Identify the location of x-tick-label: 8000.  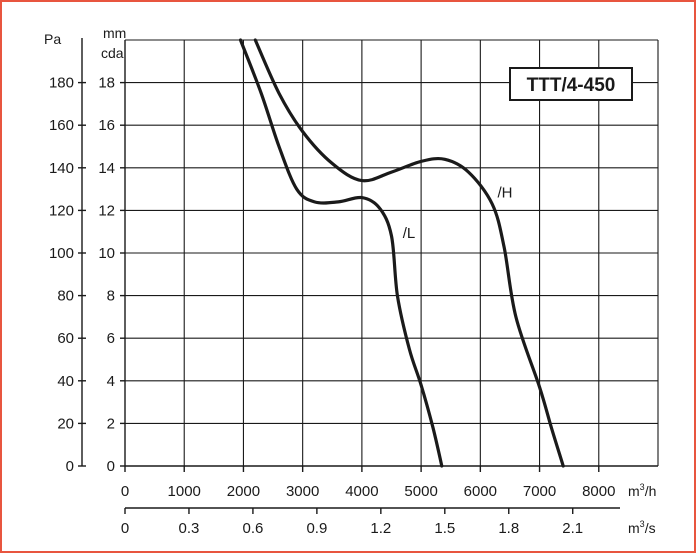
(598, 491).